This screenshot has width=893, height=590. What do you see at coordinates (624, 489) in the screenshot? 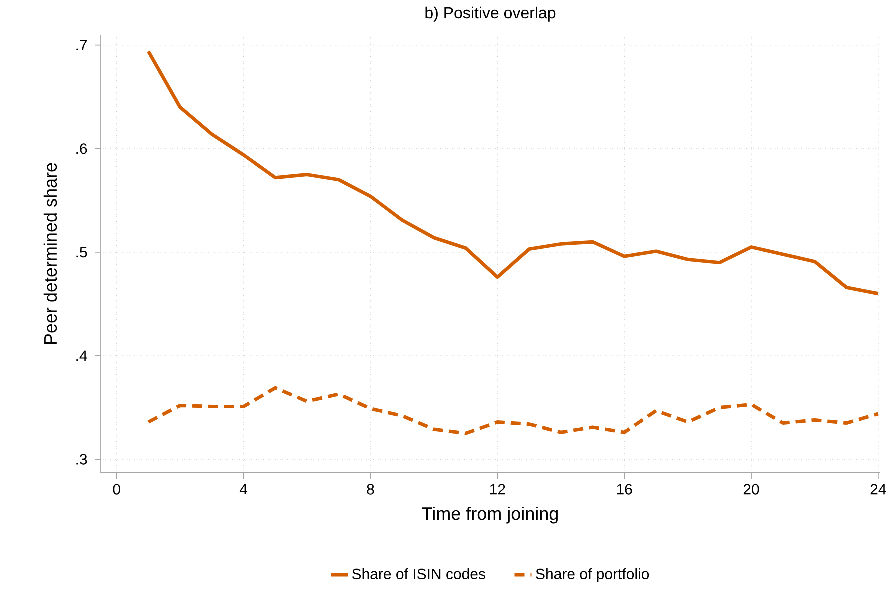
I see `x-tick-label: 16` at bounding box center [624, 489].